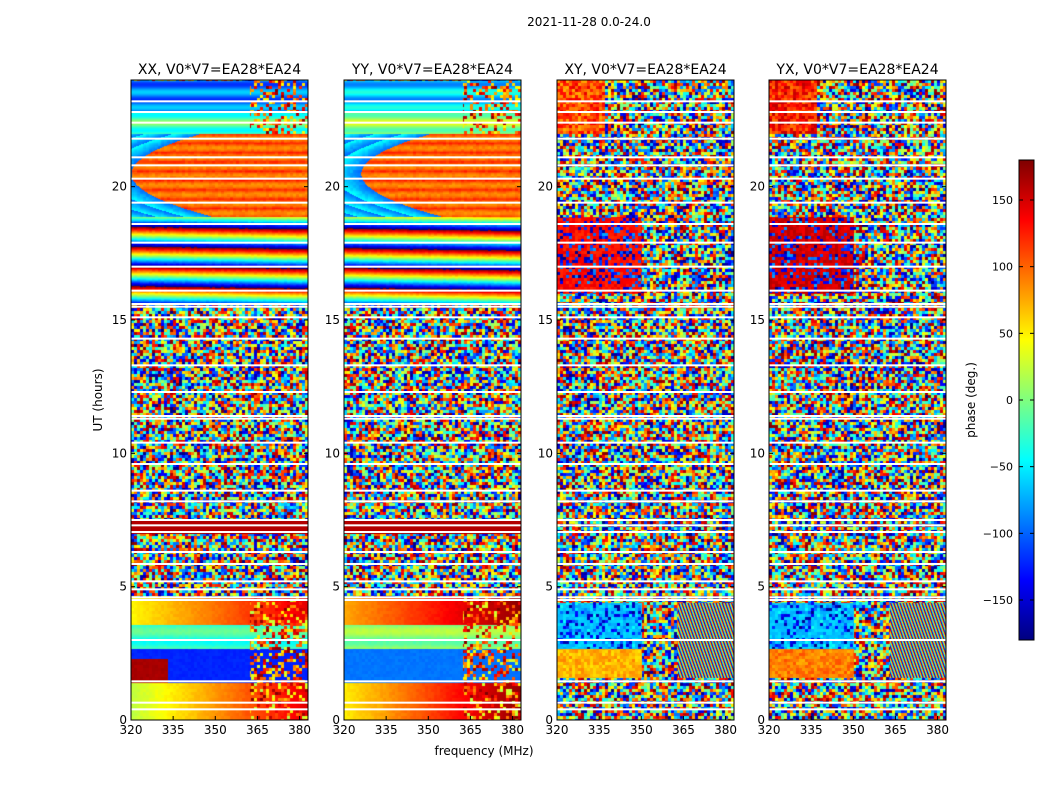 The width and height of the screenshot is (1050, 800). What do you see at coordinates (1001, 467) in the screenshot?
I see `colorbar-tick-label: −50` at bounding box center [1001, 467].